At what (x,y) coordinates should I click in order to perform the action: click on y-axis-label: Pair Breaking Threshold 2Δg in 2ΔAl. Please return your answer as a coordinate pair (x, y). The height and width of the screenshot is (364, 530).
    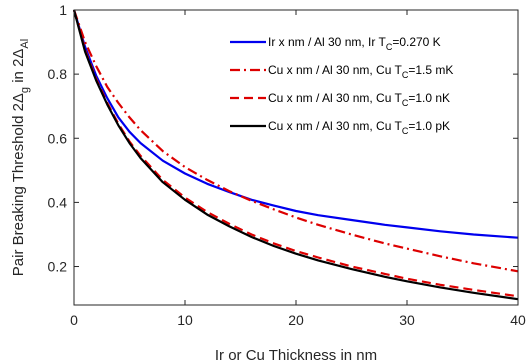
    Looking at the image, I should click on (20, 157).